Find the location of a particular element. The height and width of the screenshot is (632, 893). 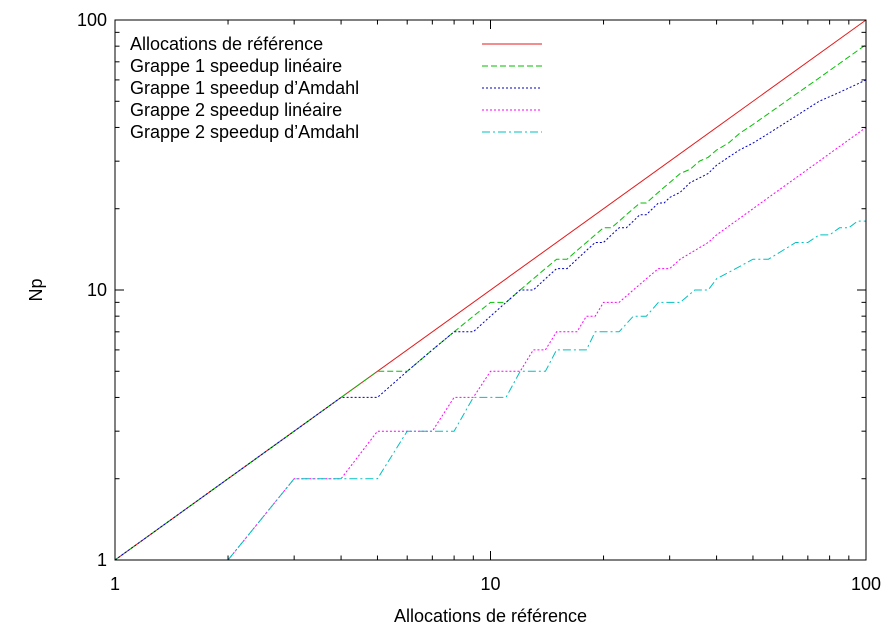

legend-label-4: Grappe 2 speedup linéaire is located at coordinates (236, 110).